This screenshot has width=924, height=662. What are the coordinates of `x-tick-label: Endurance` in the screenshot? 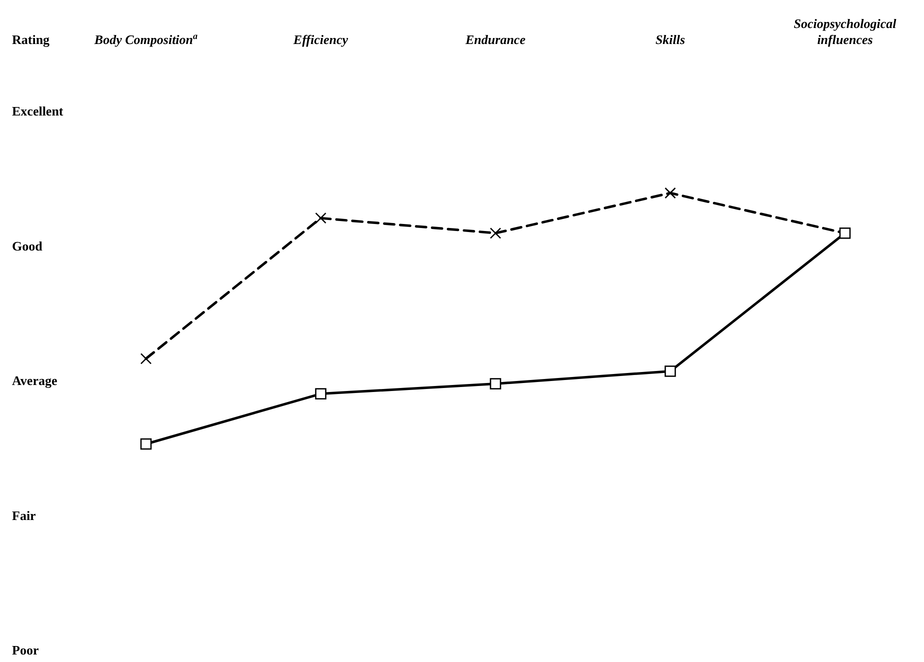 It's located at (495, 39).